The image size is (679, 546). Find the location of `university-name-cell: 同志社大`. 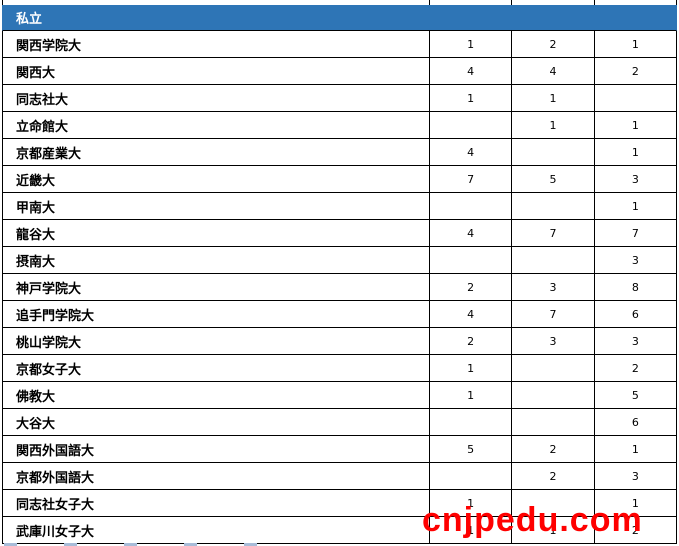

university-name-cell: 同志社大 is located at coordinates (42, 99).